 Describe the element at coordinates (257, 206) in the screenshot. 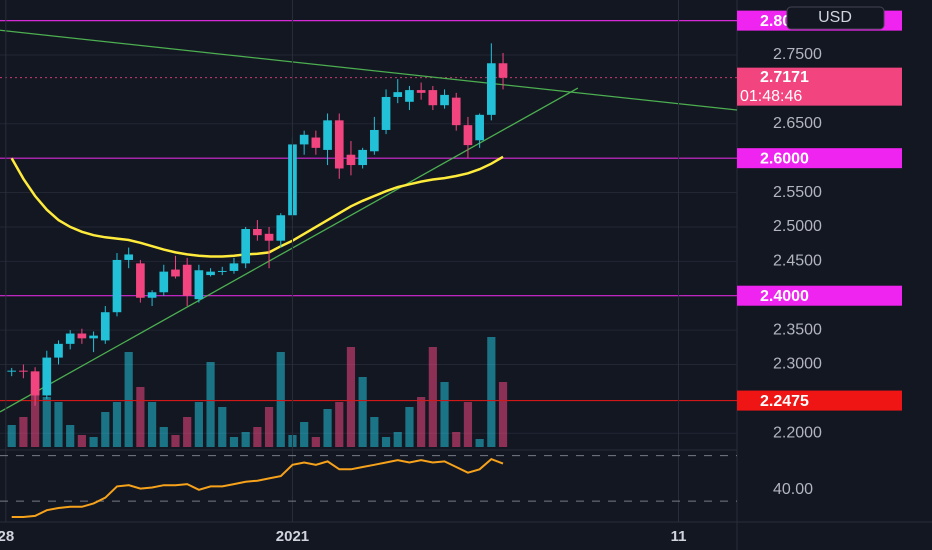

I see `moving-average` at that location.